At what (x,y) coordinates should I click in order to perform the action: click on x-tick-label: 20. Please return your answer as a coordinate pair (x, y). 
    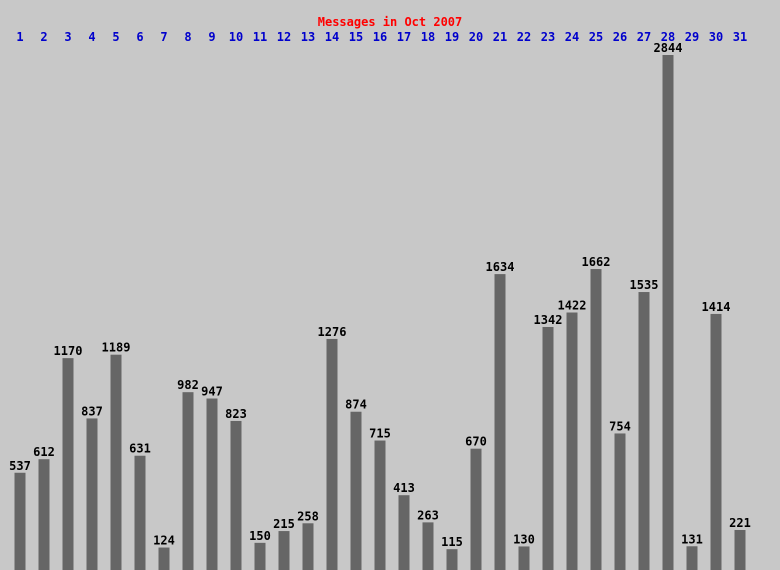
    Looking at the image, I should click on (476, 37).